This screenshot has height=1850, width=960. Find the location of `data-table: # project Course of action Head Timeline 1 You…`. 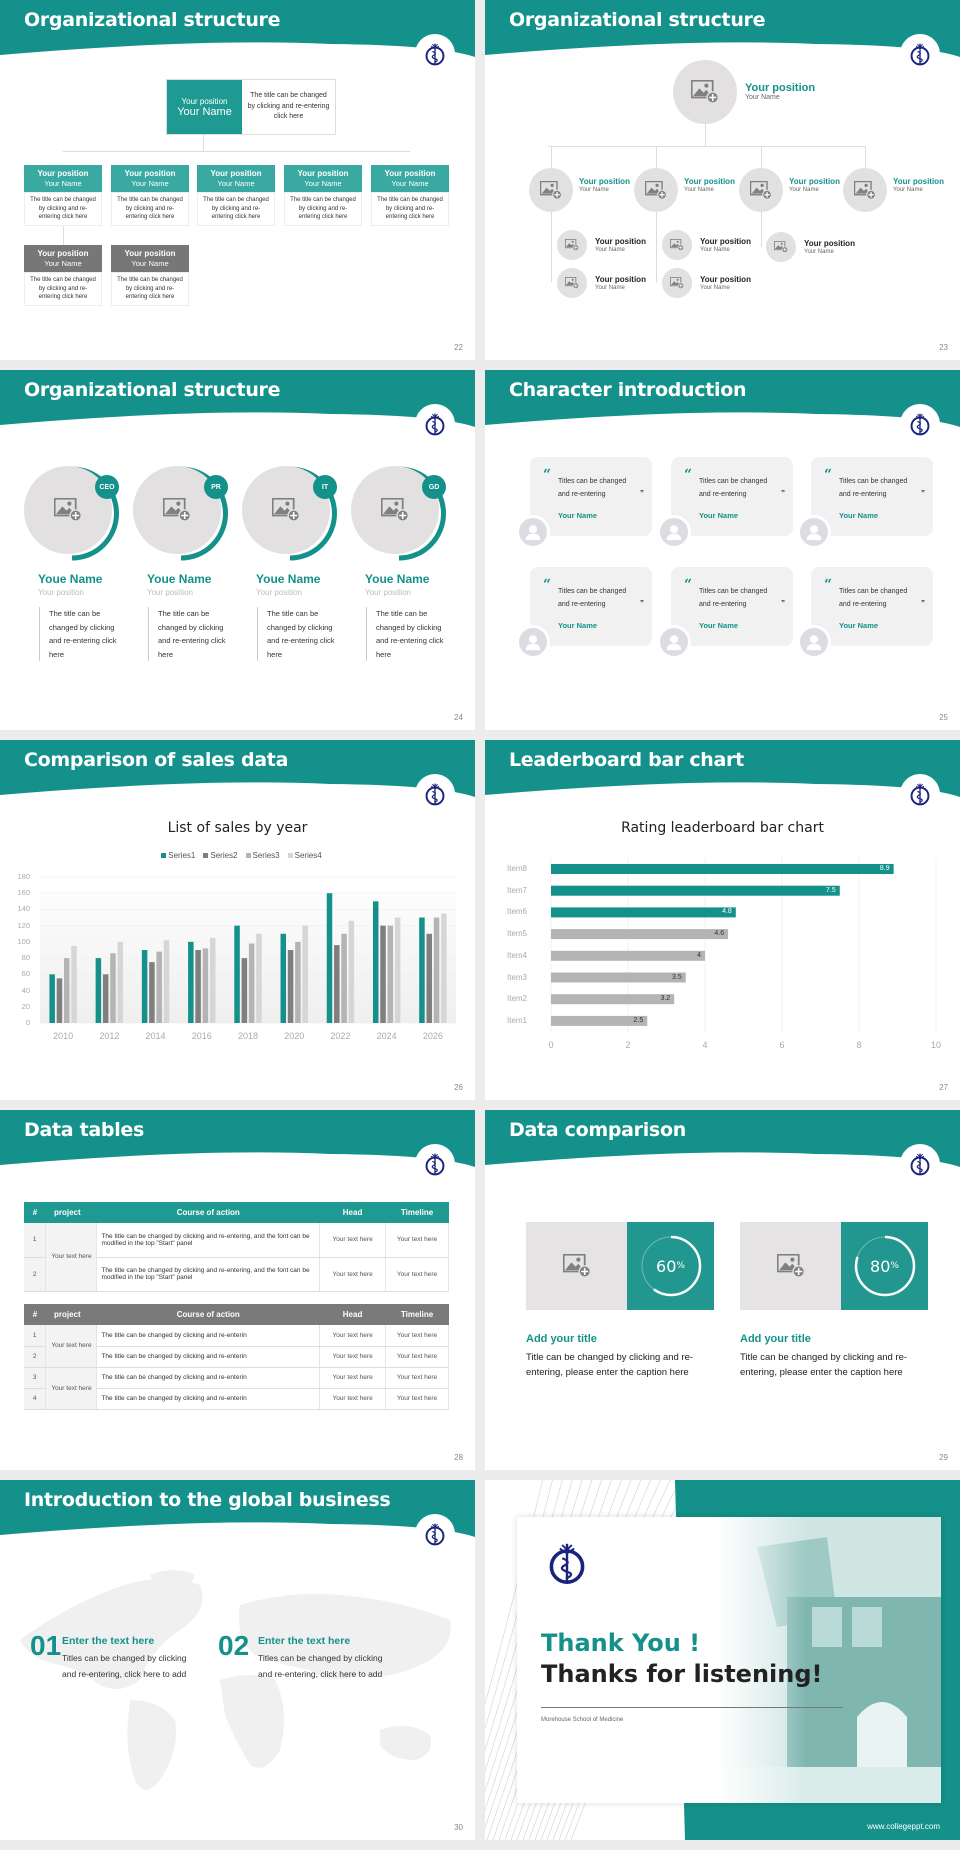

data-table: # project Course of action Head Timeline 1 You… is located at coordinates (236, 1247).